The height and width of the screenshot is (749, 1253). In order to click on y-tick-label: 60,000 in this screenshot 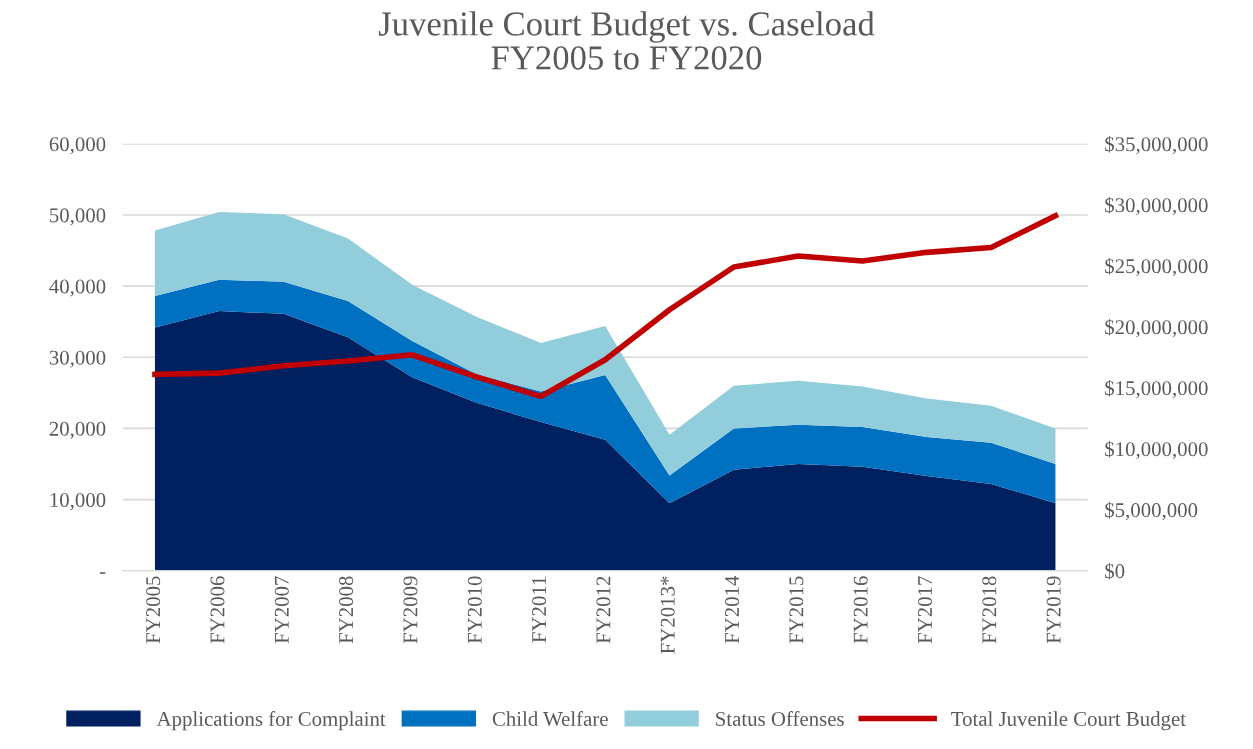, I will do `click(77, 146)`.